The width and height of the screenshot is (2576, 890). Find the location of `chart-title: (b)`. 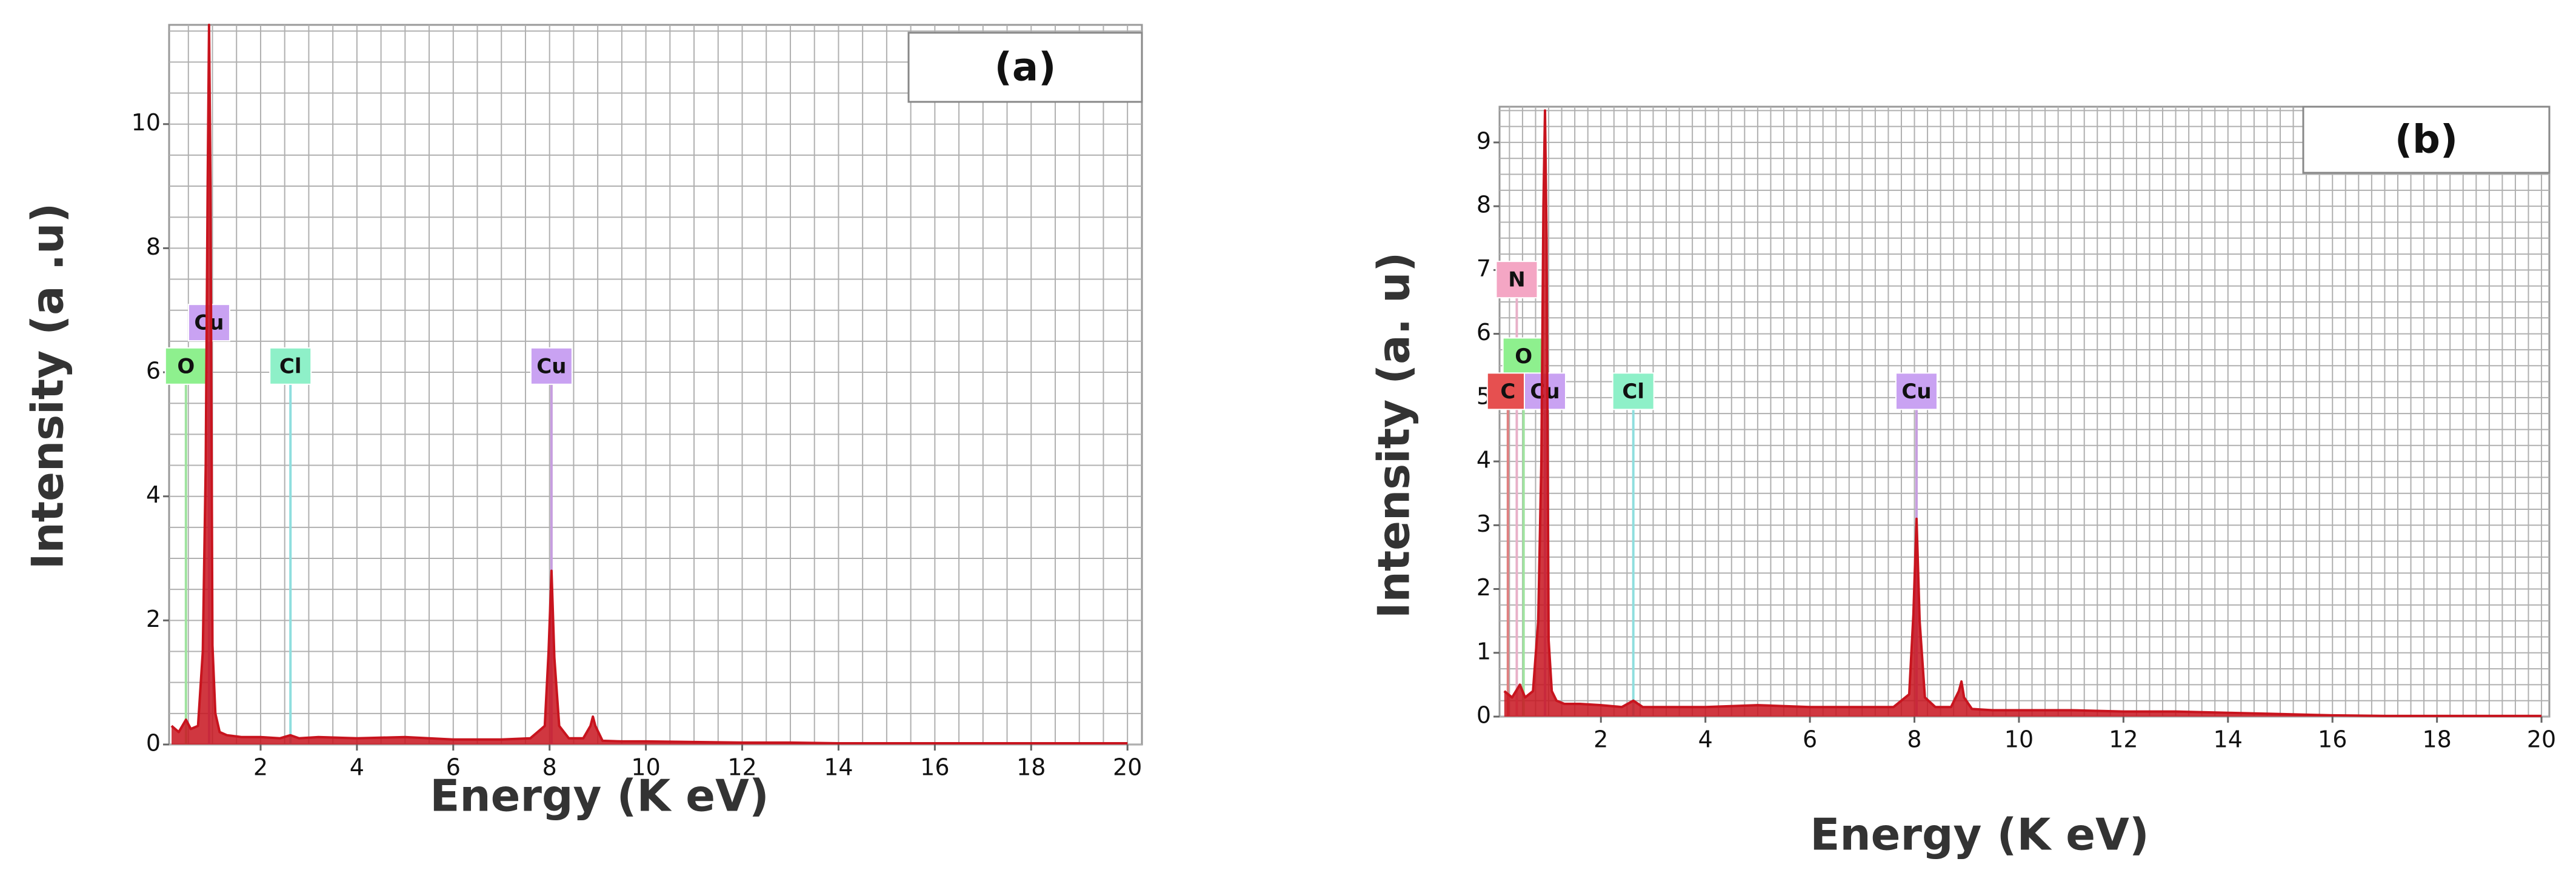

chart-title: (b) is located at coordinates (2426, 140).